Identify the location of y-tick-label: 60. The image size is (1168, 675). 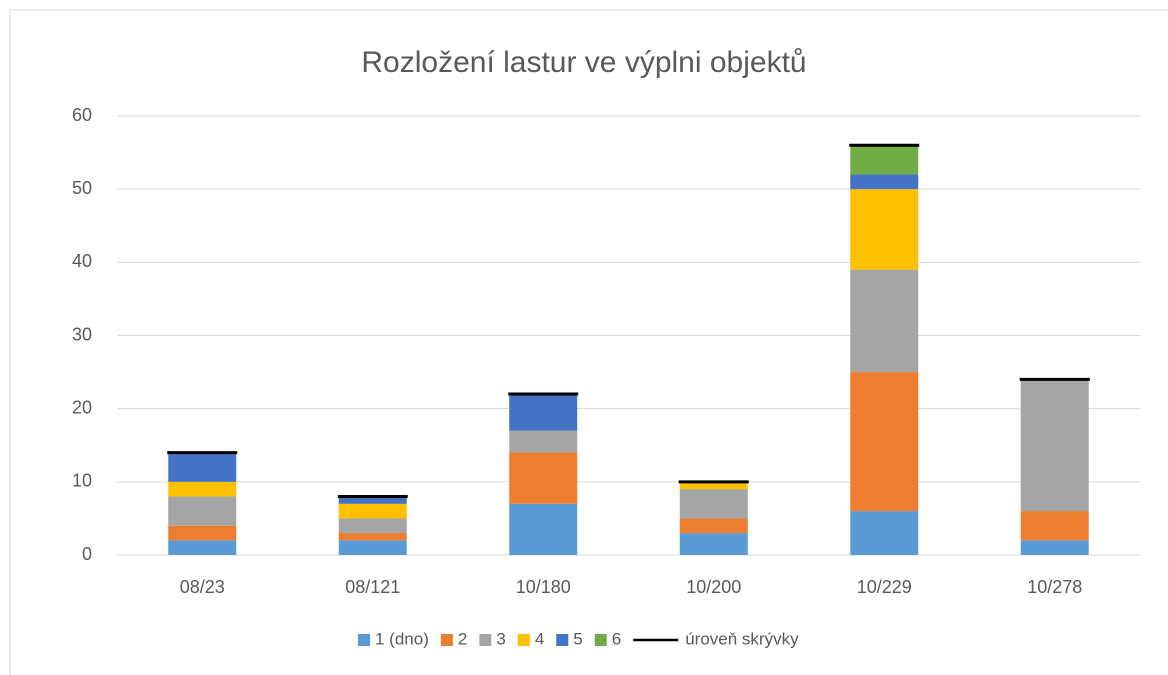
(82, 115).